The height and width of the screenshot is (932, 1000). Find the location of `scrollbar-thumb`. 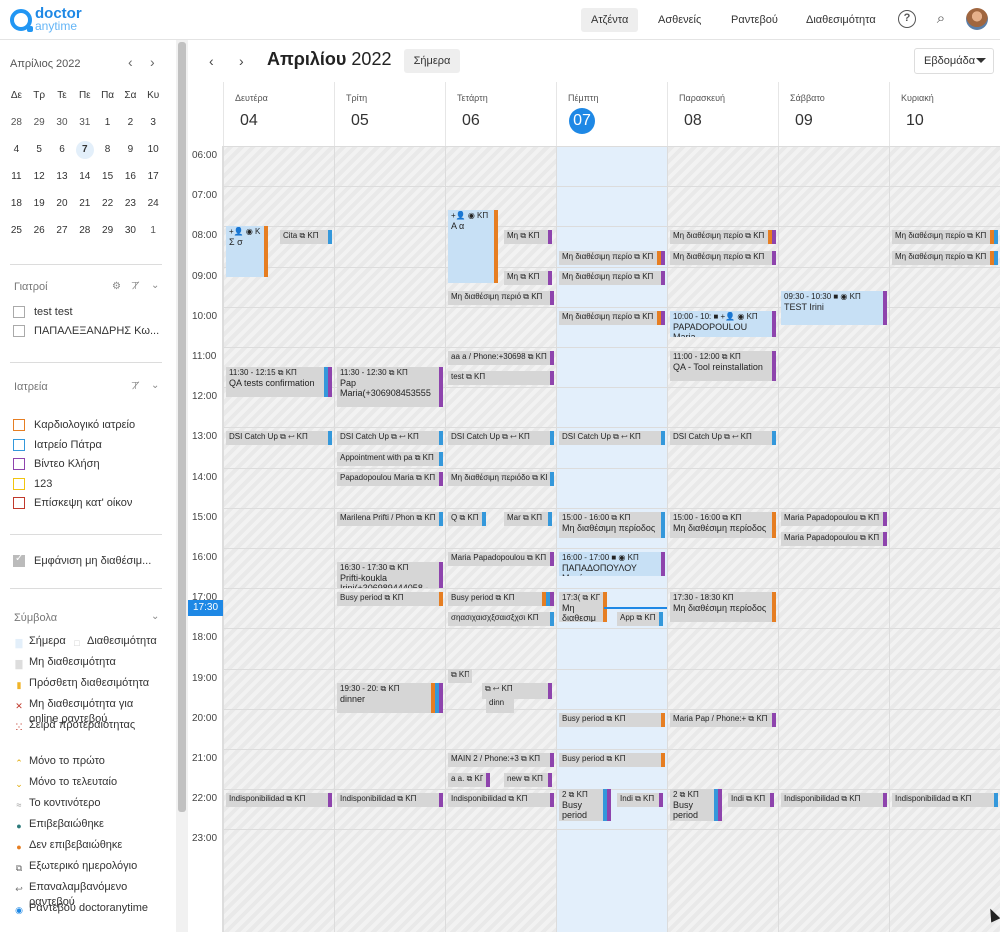

scrollbar-thumb is located at coordinates (182, 427).